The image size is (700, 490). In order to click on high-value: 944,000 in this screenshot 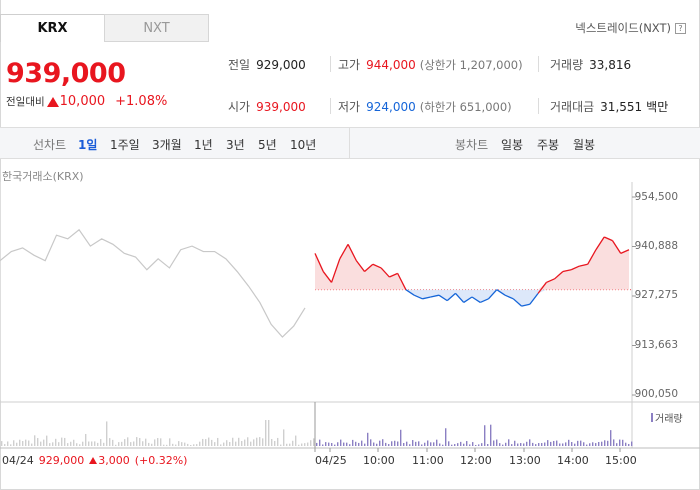, I will do `click(391, 64)`.